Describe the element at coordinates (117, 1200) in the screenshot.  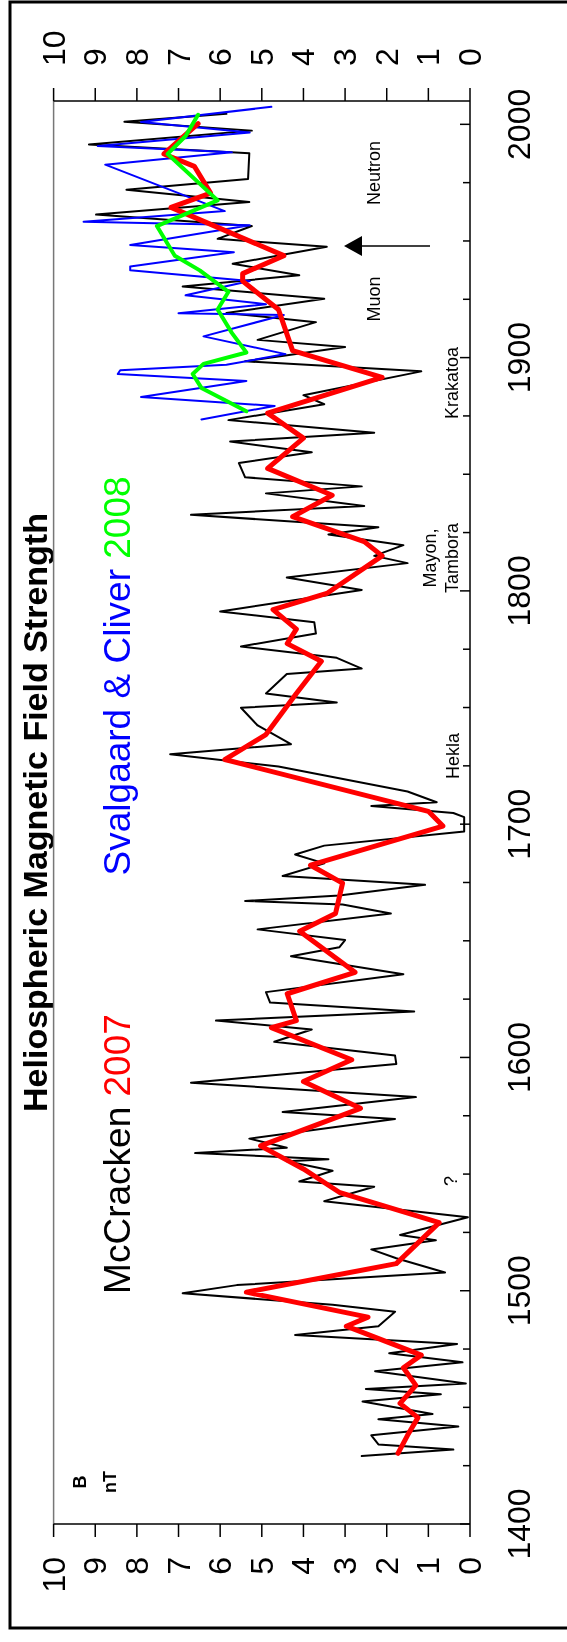
I see `text: McCracken` at that location.